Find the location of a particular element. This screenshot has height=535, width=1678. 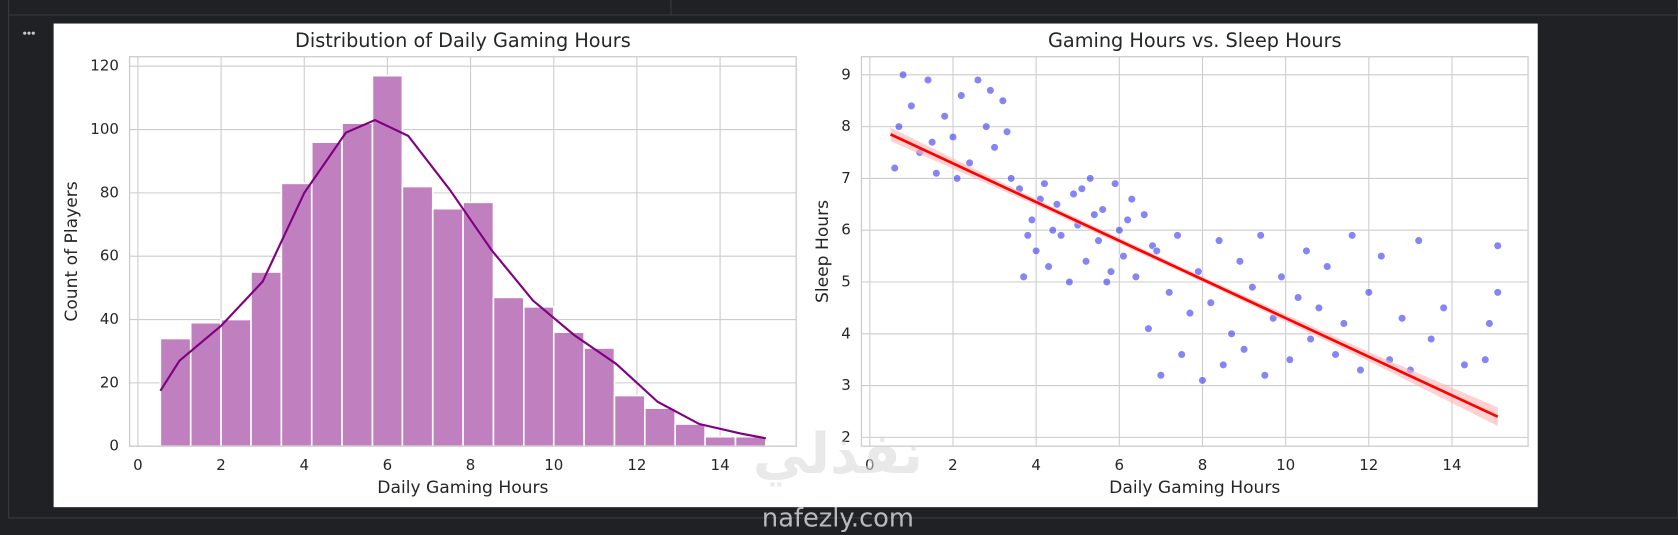

y-tick-label: 8 is located at coordinates (846, 126).